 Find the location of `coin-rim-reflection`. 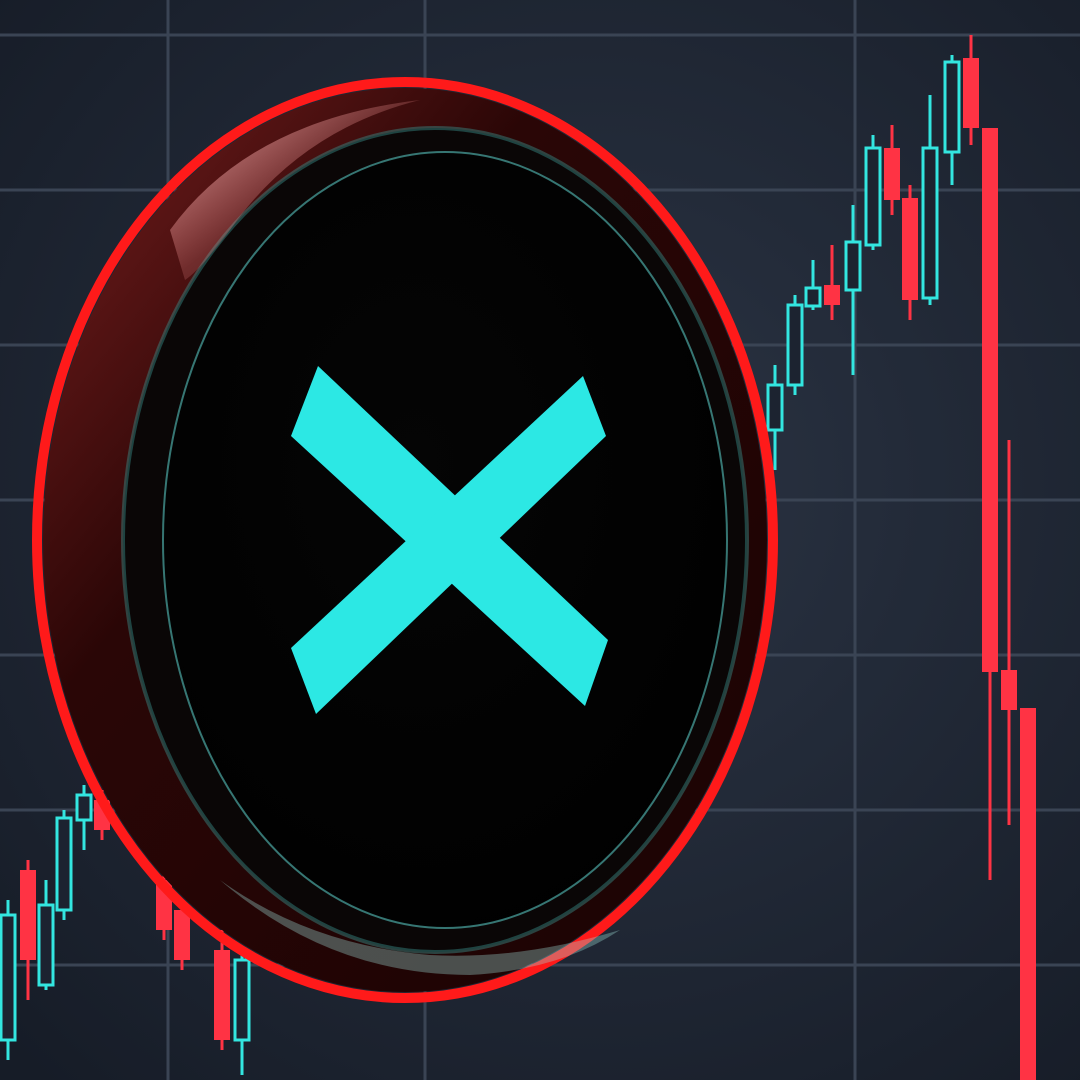

coin-rim-reflection is located at coordinates (420, 927).